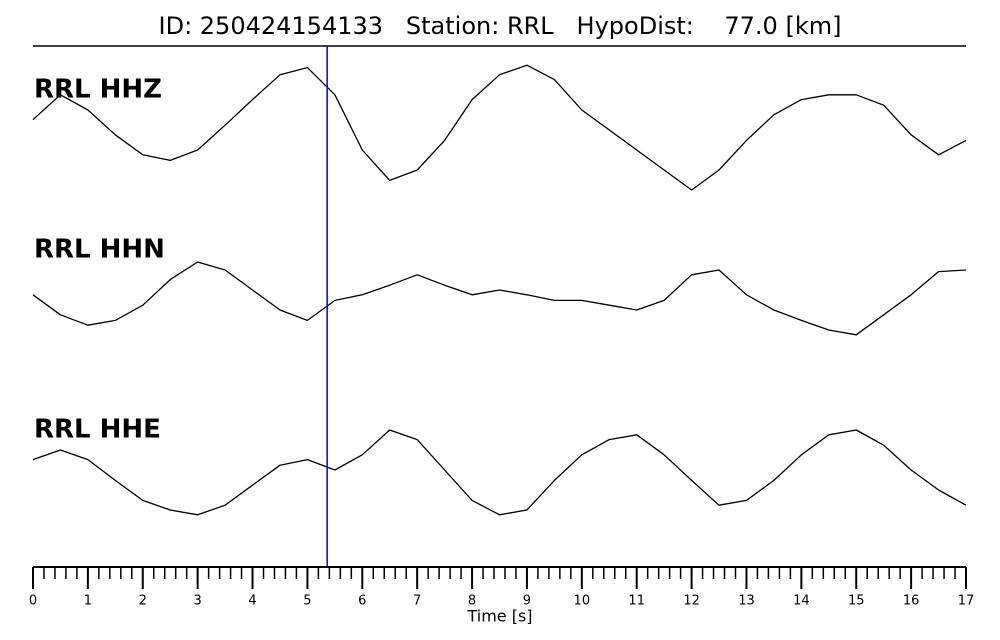 The width and height of the screenshot is (1000, 640). Describe the element at coordinates (527, 601) in the screenshot. I see `x-tick-label: 9` at that location.